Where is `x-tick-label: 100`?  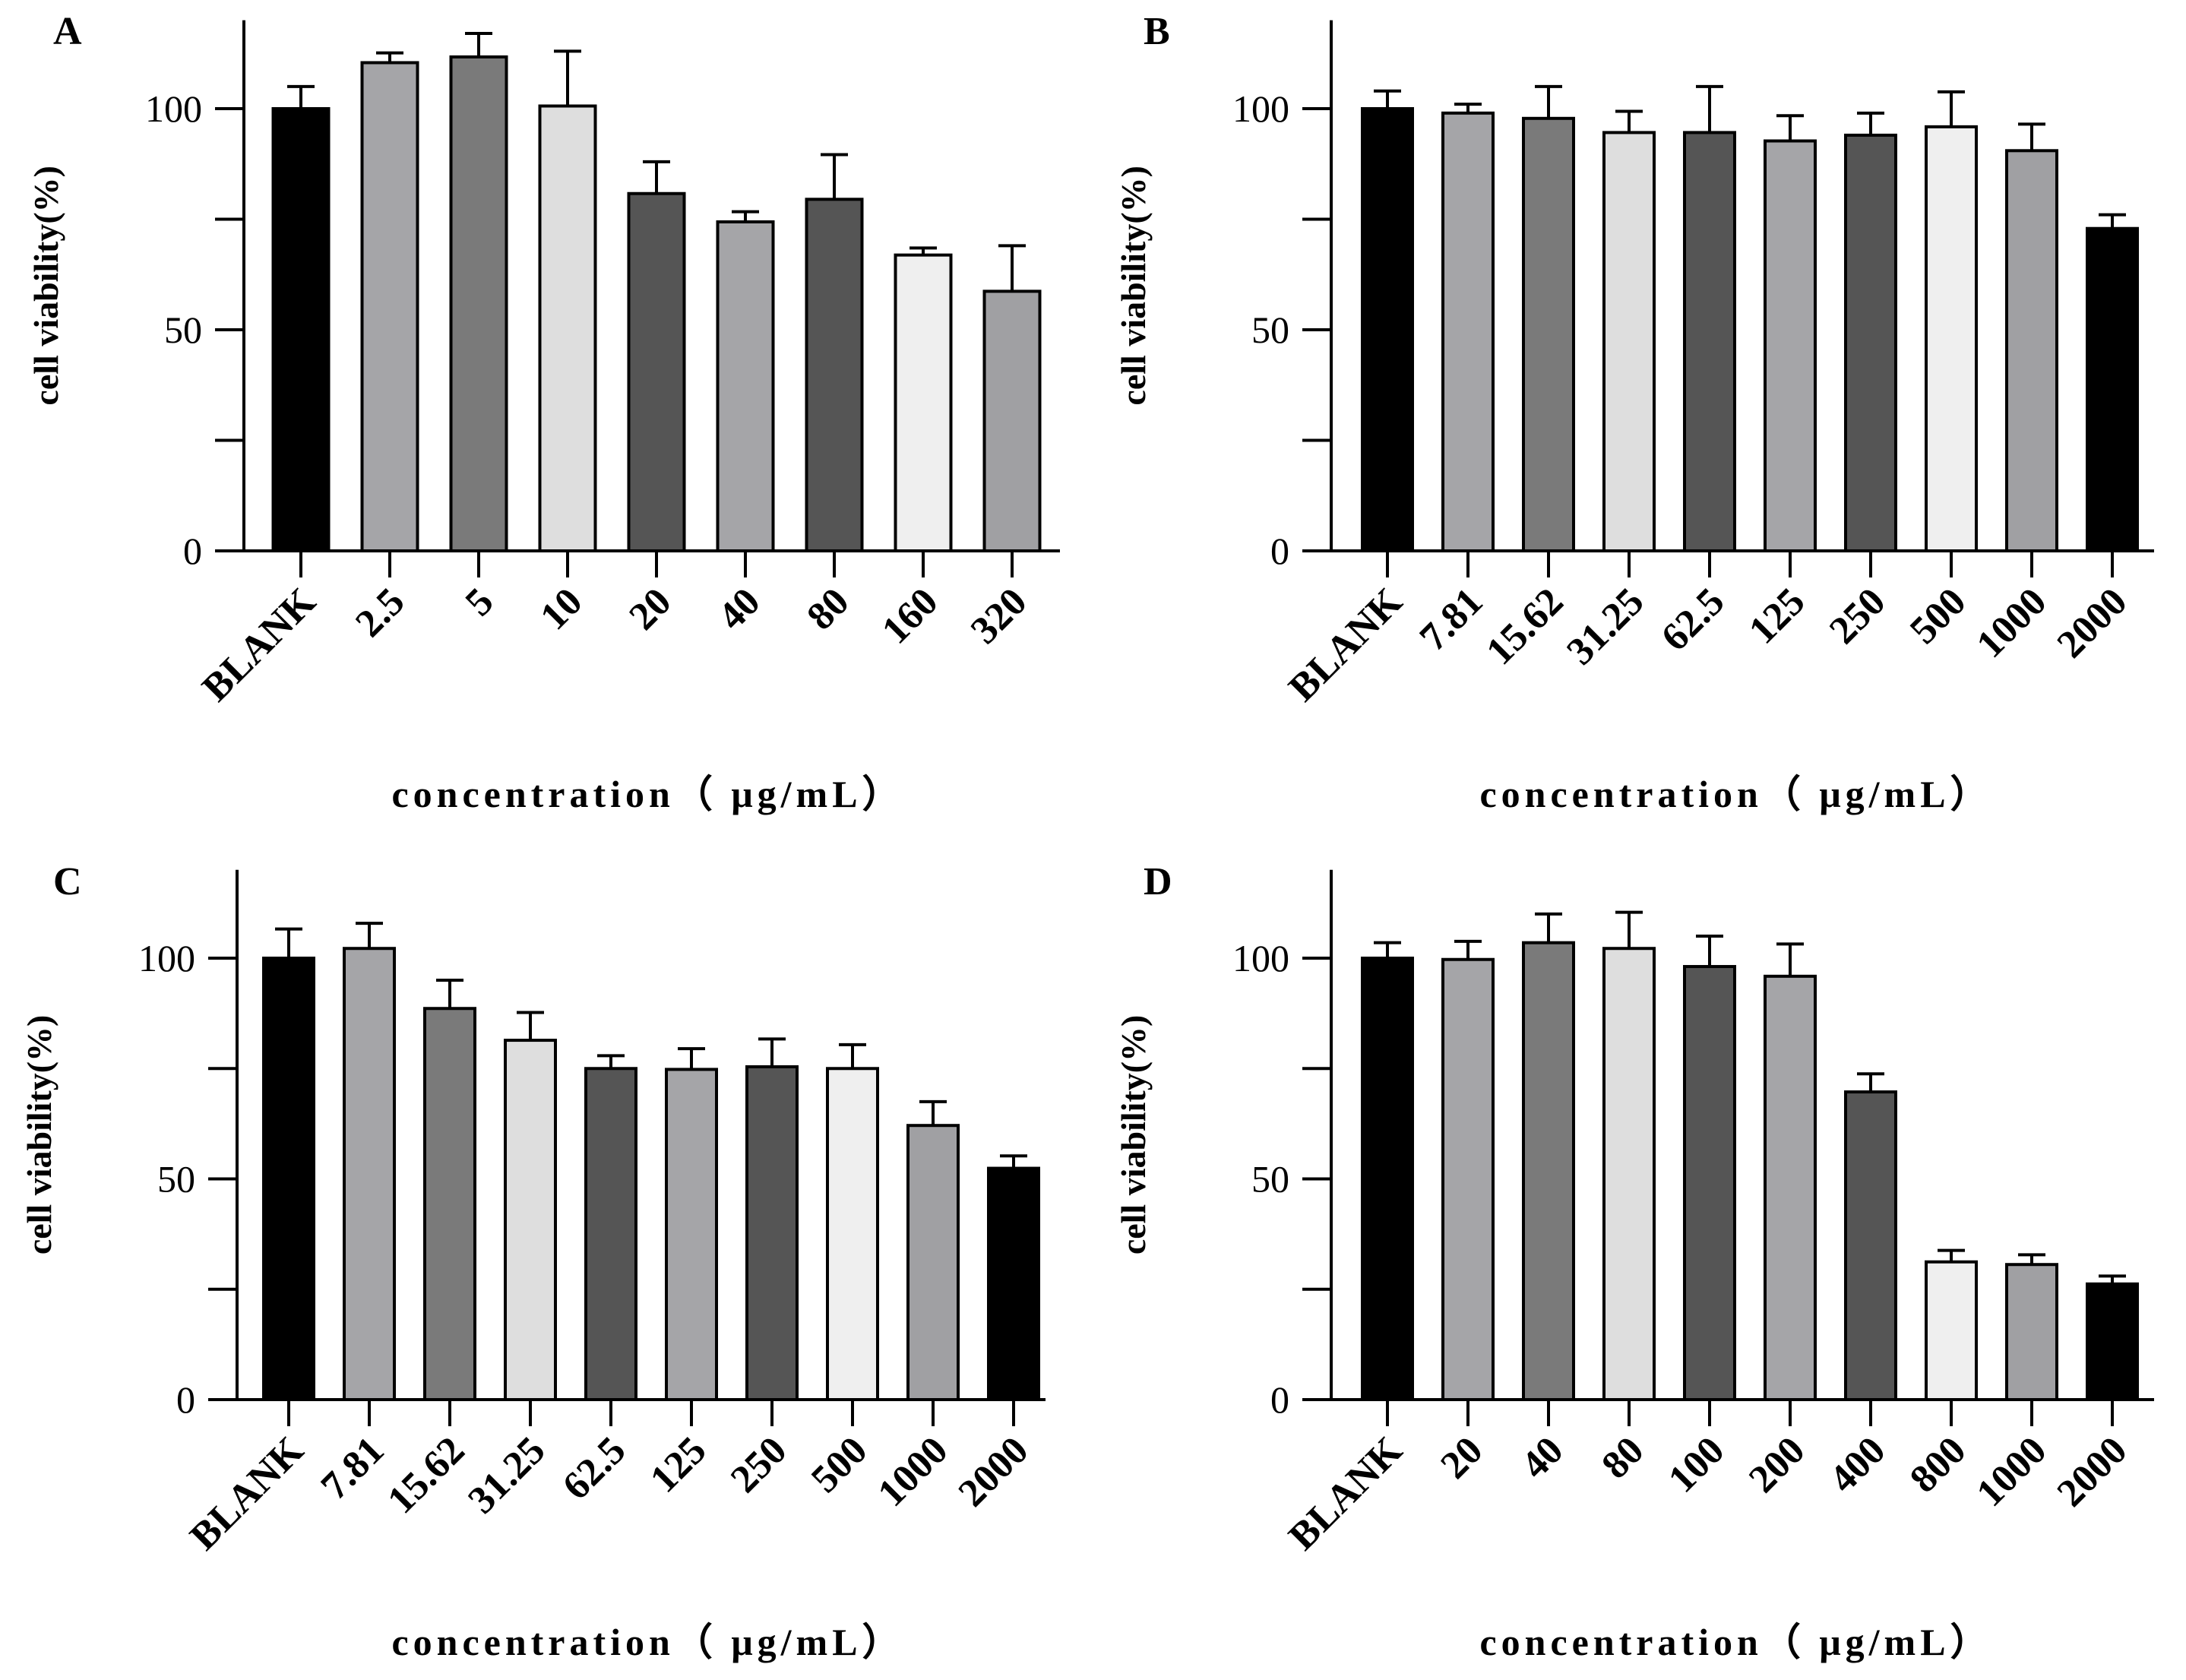
x-tick-label: 100 is located at coordinates (1696, 1464).